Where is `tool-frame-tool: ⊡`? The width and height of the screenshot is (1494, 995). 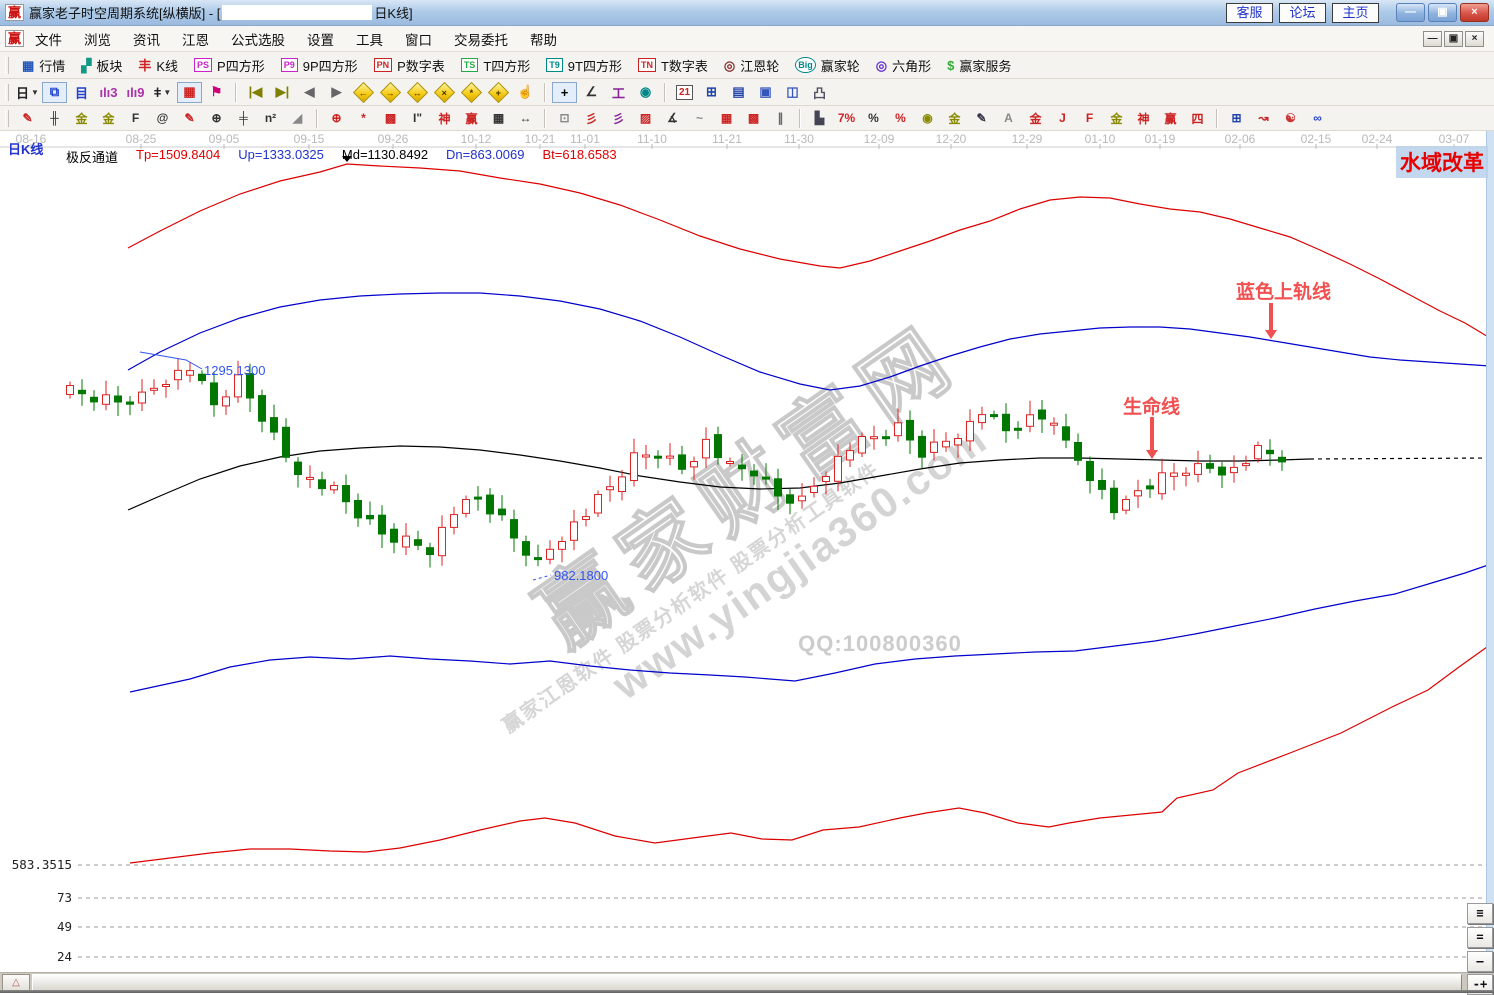
tool-frame-tool: ⊡ is located at coordinates (564, 118).